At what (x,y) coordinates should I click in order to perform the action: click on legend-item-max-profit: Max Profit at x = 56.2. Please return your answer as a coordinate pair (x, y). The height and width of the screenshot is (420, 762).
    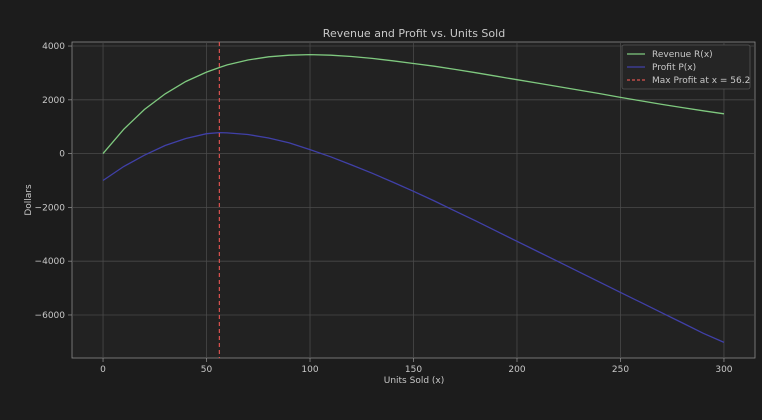
    Looking at the image, I should click on (701, 81).